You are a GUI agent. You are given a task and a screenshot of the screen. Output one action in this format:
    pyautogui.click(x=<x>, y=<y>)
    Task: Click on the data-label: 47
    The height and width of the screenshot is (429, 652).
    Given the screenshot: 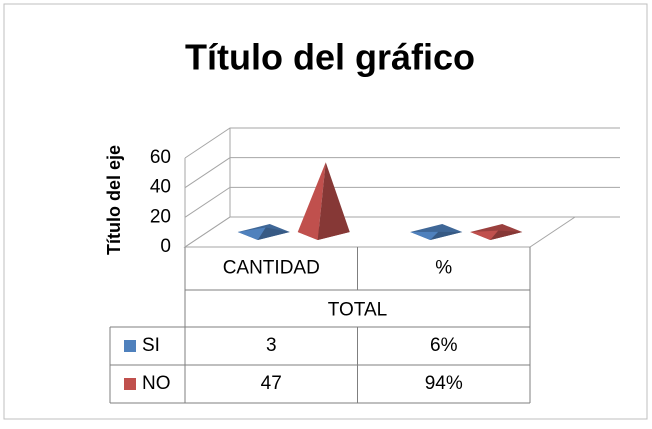 What is the action you would take?
    pyautogui.click(x=271, y=383)
    